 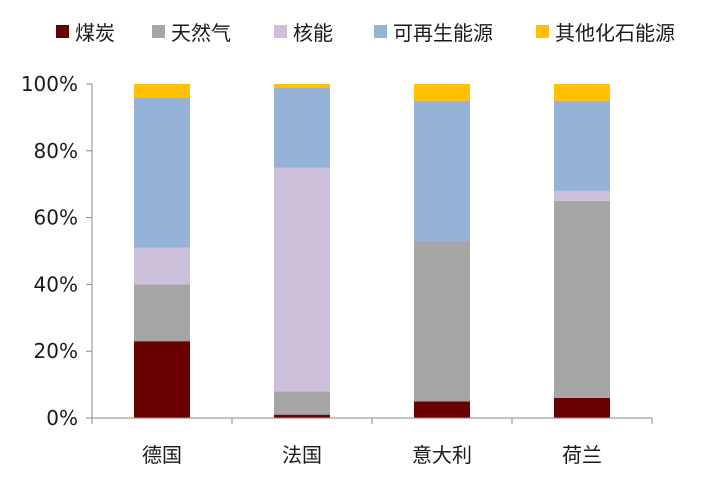 I want to click on legend-item: 核能, so click(x=303, y=31).